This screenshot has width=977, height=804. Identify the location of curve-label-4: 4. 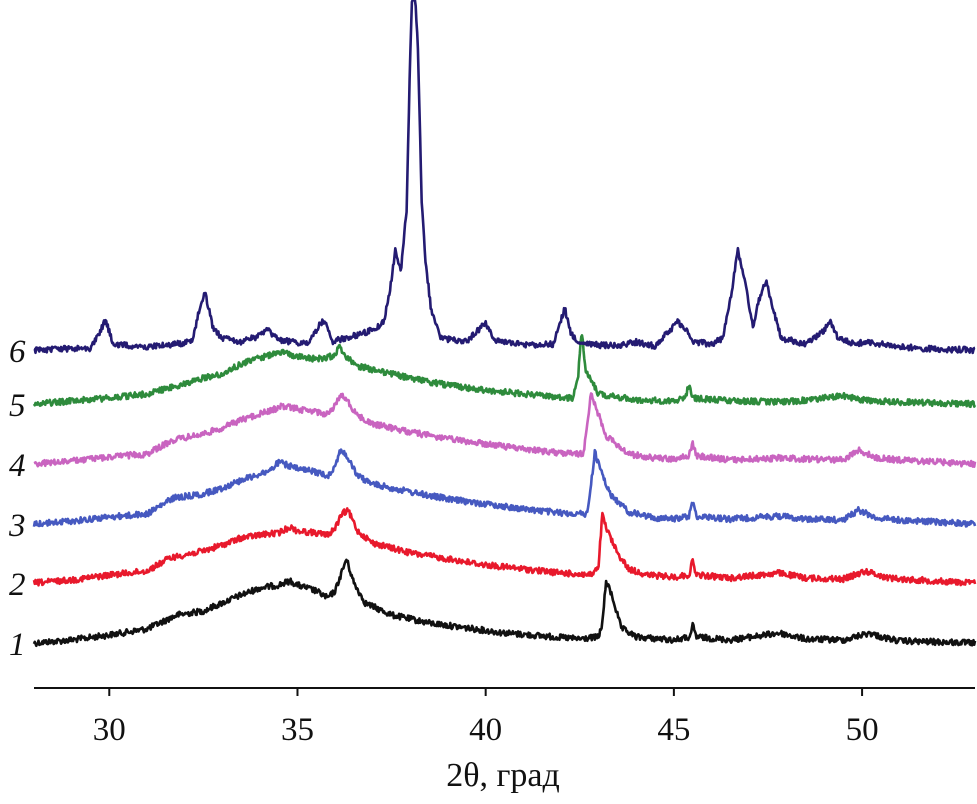
(17, 466).